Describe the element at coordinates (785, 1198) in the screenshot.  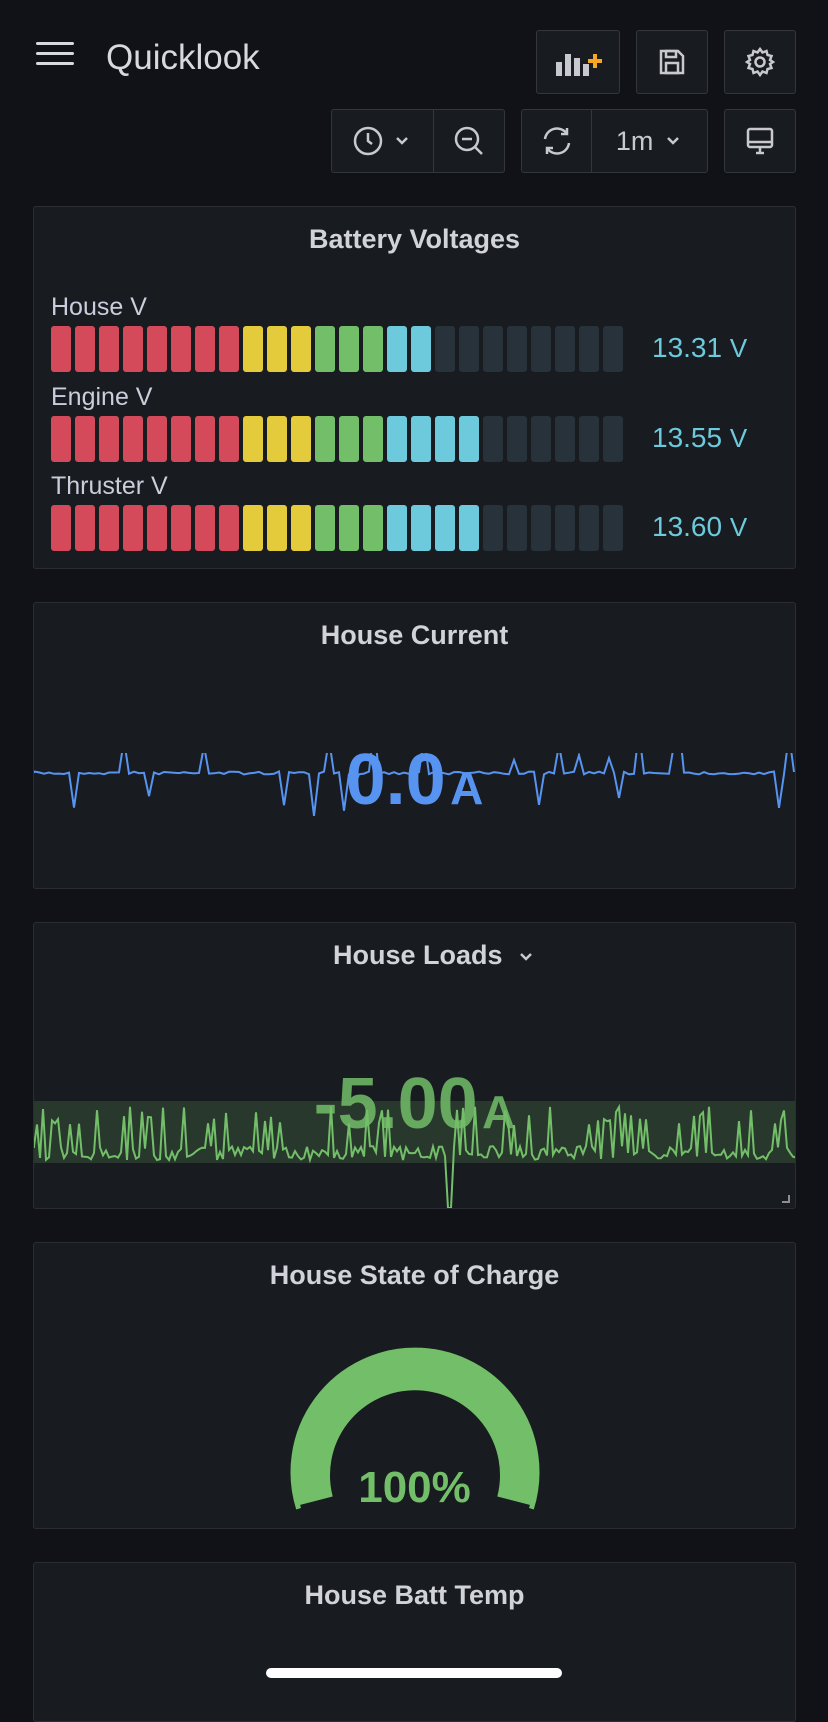
I see `resize-handle-icon` at that location.